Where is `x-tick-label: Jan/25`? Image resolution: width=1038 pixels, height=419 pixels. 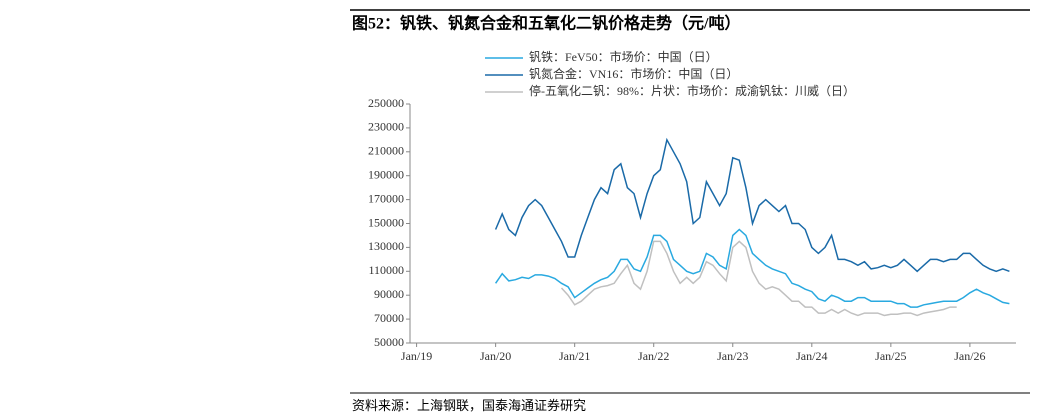
x-tick-label: Jan/25 is located at coordinates (890, 356).